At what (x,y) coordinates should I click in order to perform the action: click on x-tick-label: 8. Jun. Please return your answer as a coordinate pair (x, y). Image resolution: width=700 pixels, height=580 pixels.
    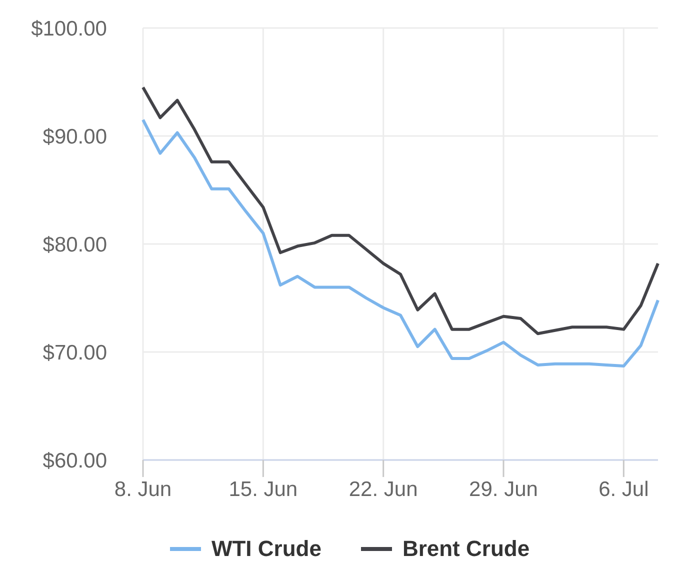
    Looking at the image, I should click on (143, 489).